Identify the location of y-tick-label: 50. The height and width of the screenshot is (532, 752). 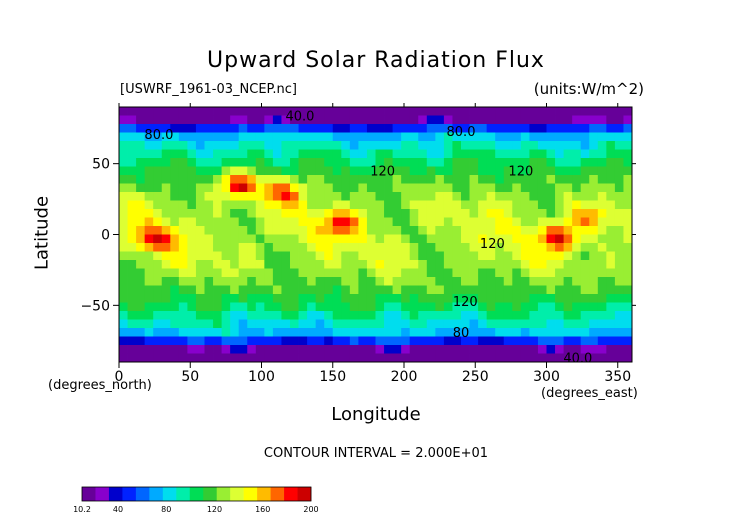
(101, 165).